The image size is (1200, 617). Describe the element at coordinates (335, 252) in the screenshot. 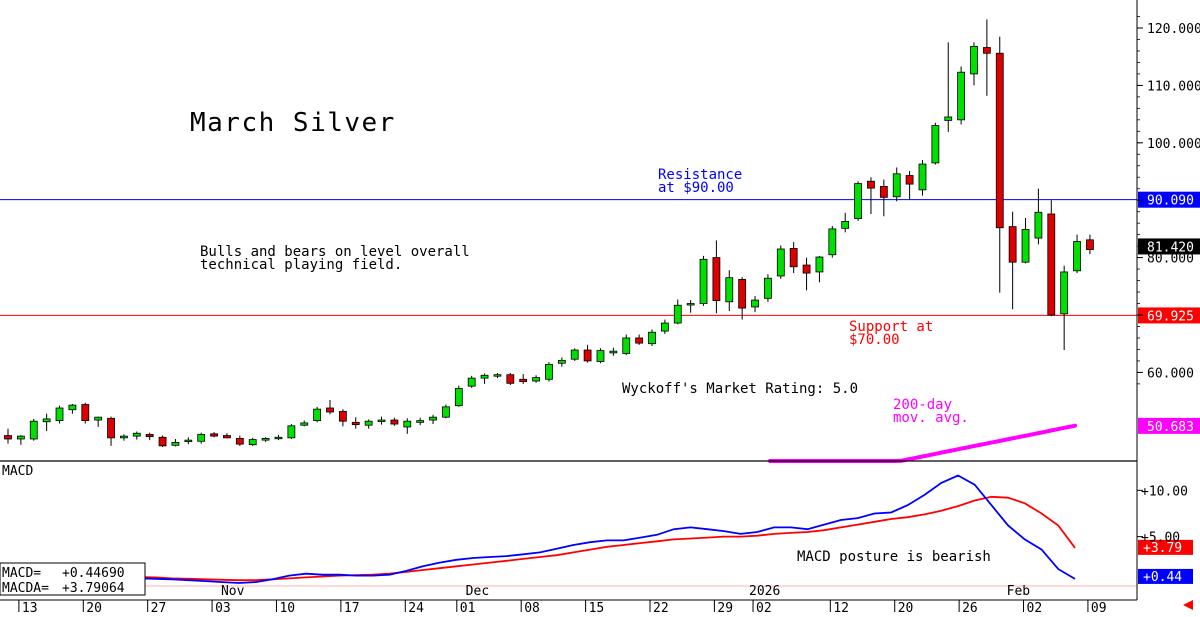

I see `bulls-note-line1: Bulls and bears on level overall` at that location.